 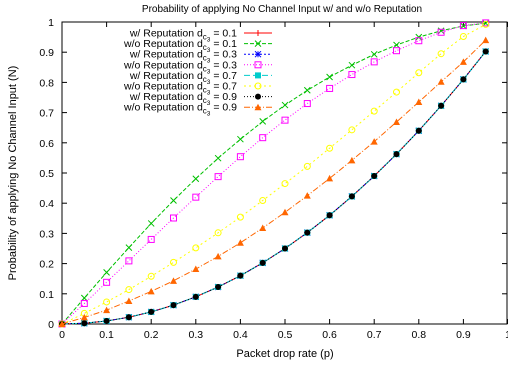 I want to click on x-tick-label: 0.5, so click(x=285, y=335).